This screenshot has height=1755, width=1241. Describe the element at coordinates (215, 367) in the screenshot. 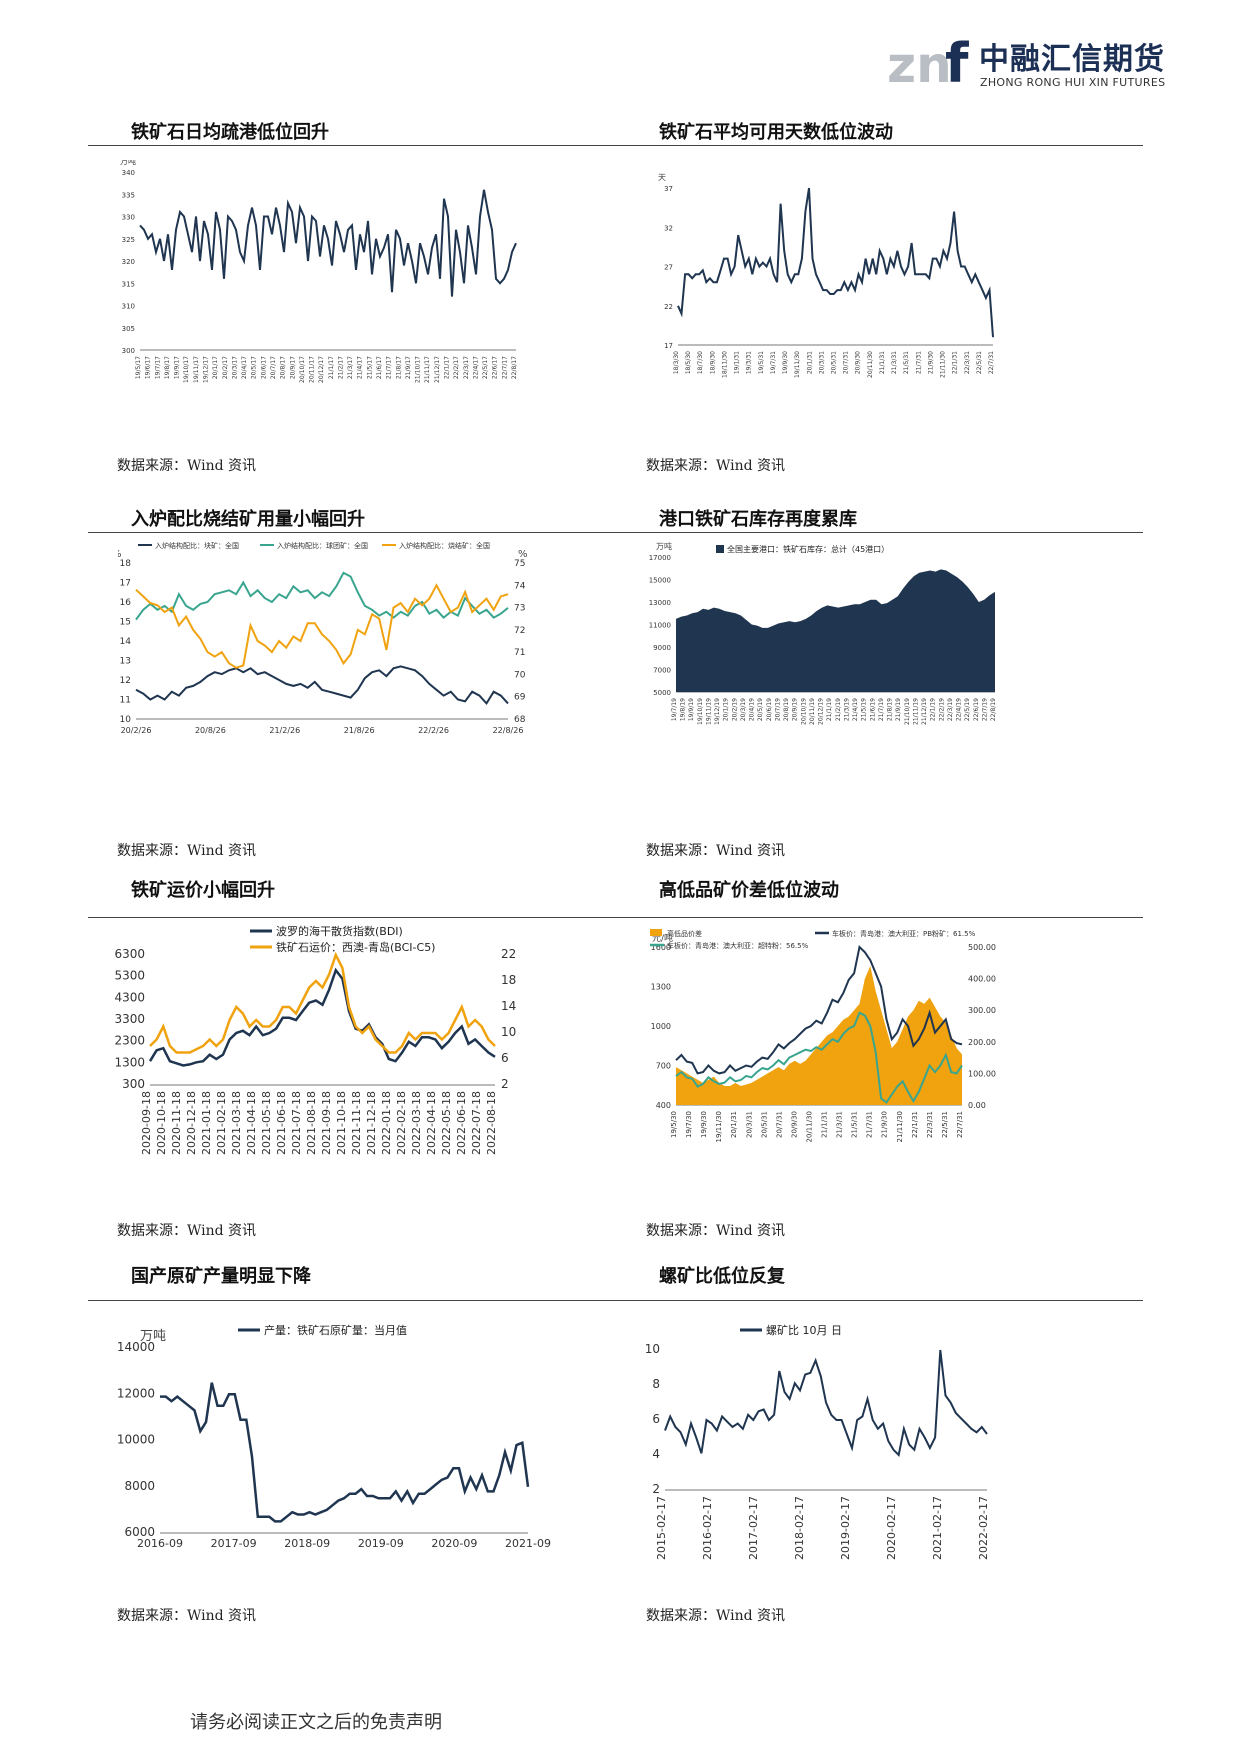

I see `x-tick-label: 20/1/17` at that location.